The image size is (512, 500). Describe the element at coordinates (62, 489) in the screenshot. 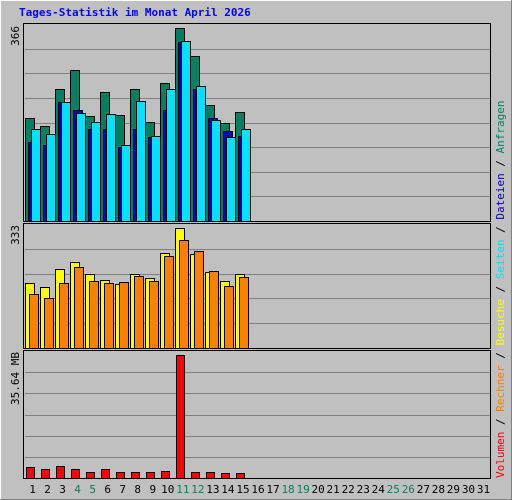

I see `day-label-3: 3` at that location.